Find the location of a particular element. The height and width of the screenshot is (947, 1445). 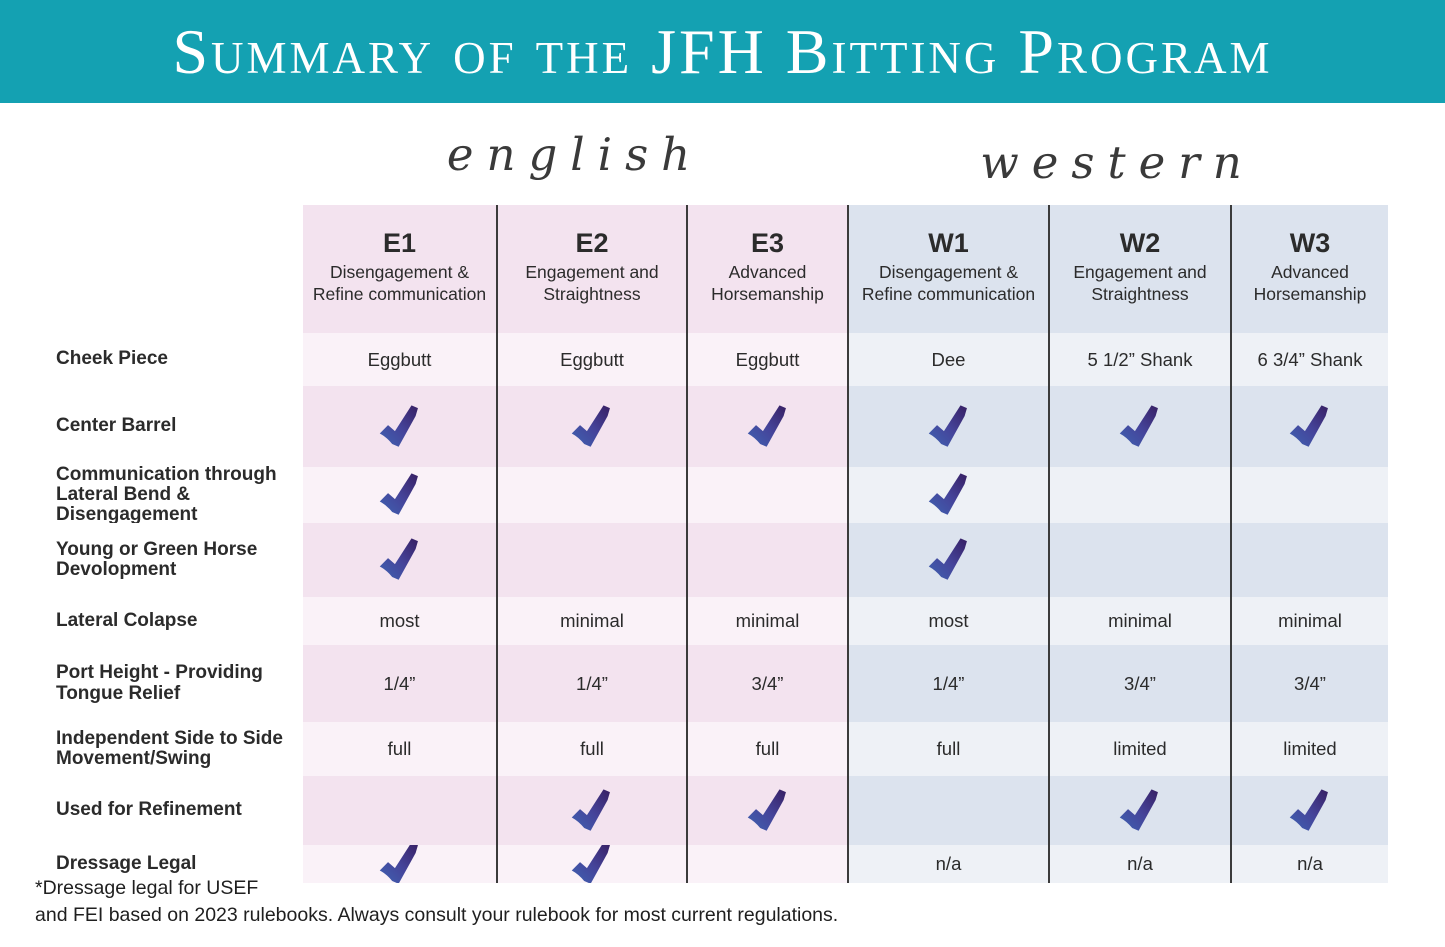

section-label-western: western is located at coordinates (1117, 162).